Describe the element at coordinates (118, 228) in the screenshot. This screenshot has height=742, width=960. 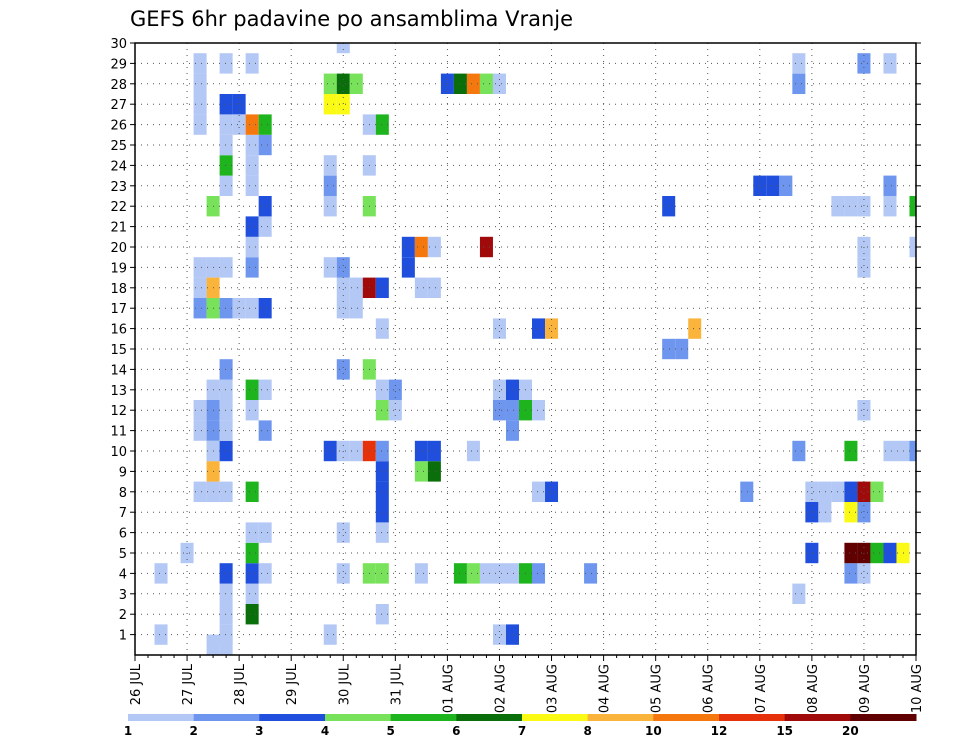
I see `y-tick-label: 21` at that location.